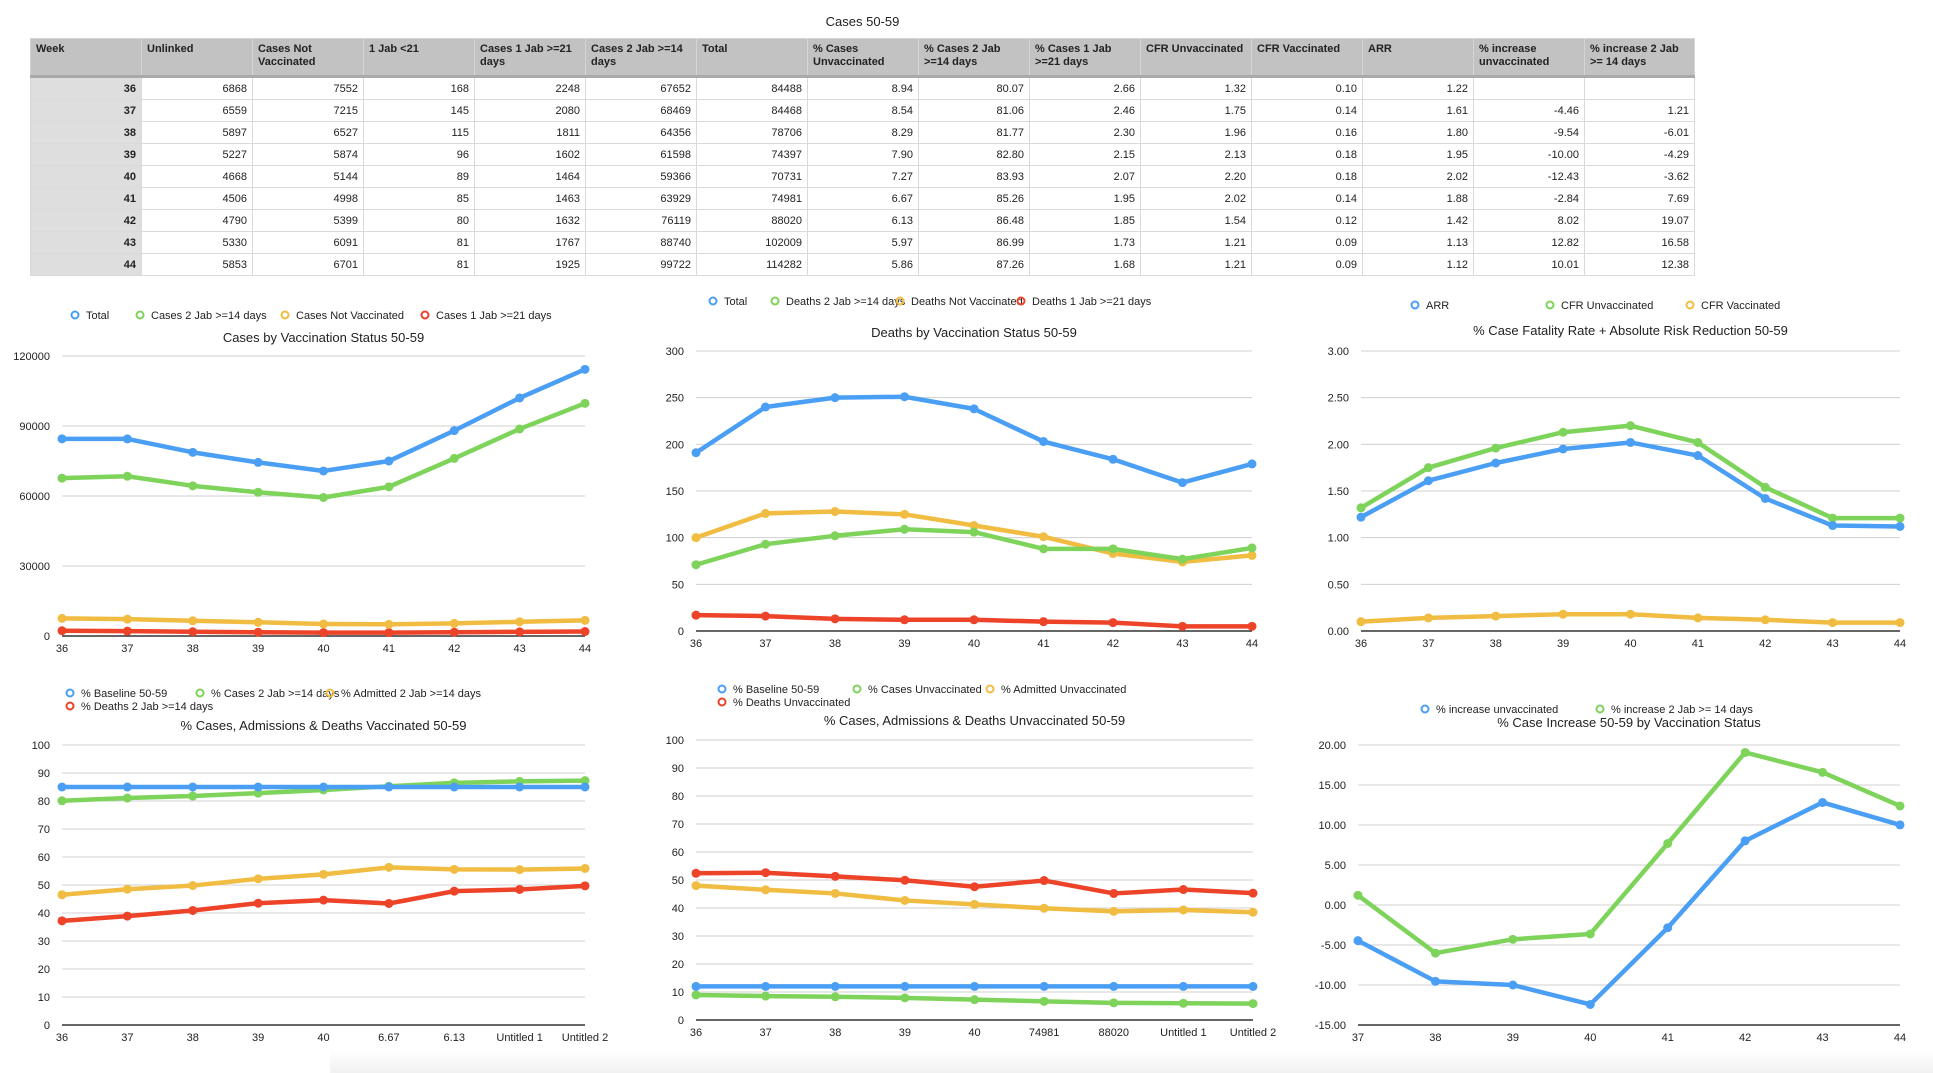 The height and width of the screenshot is (1073, 1933). Describe the element at coordinates (974, 88) in the screenshot. I see `table-cell: 80.07` at that location.